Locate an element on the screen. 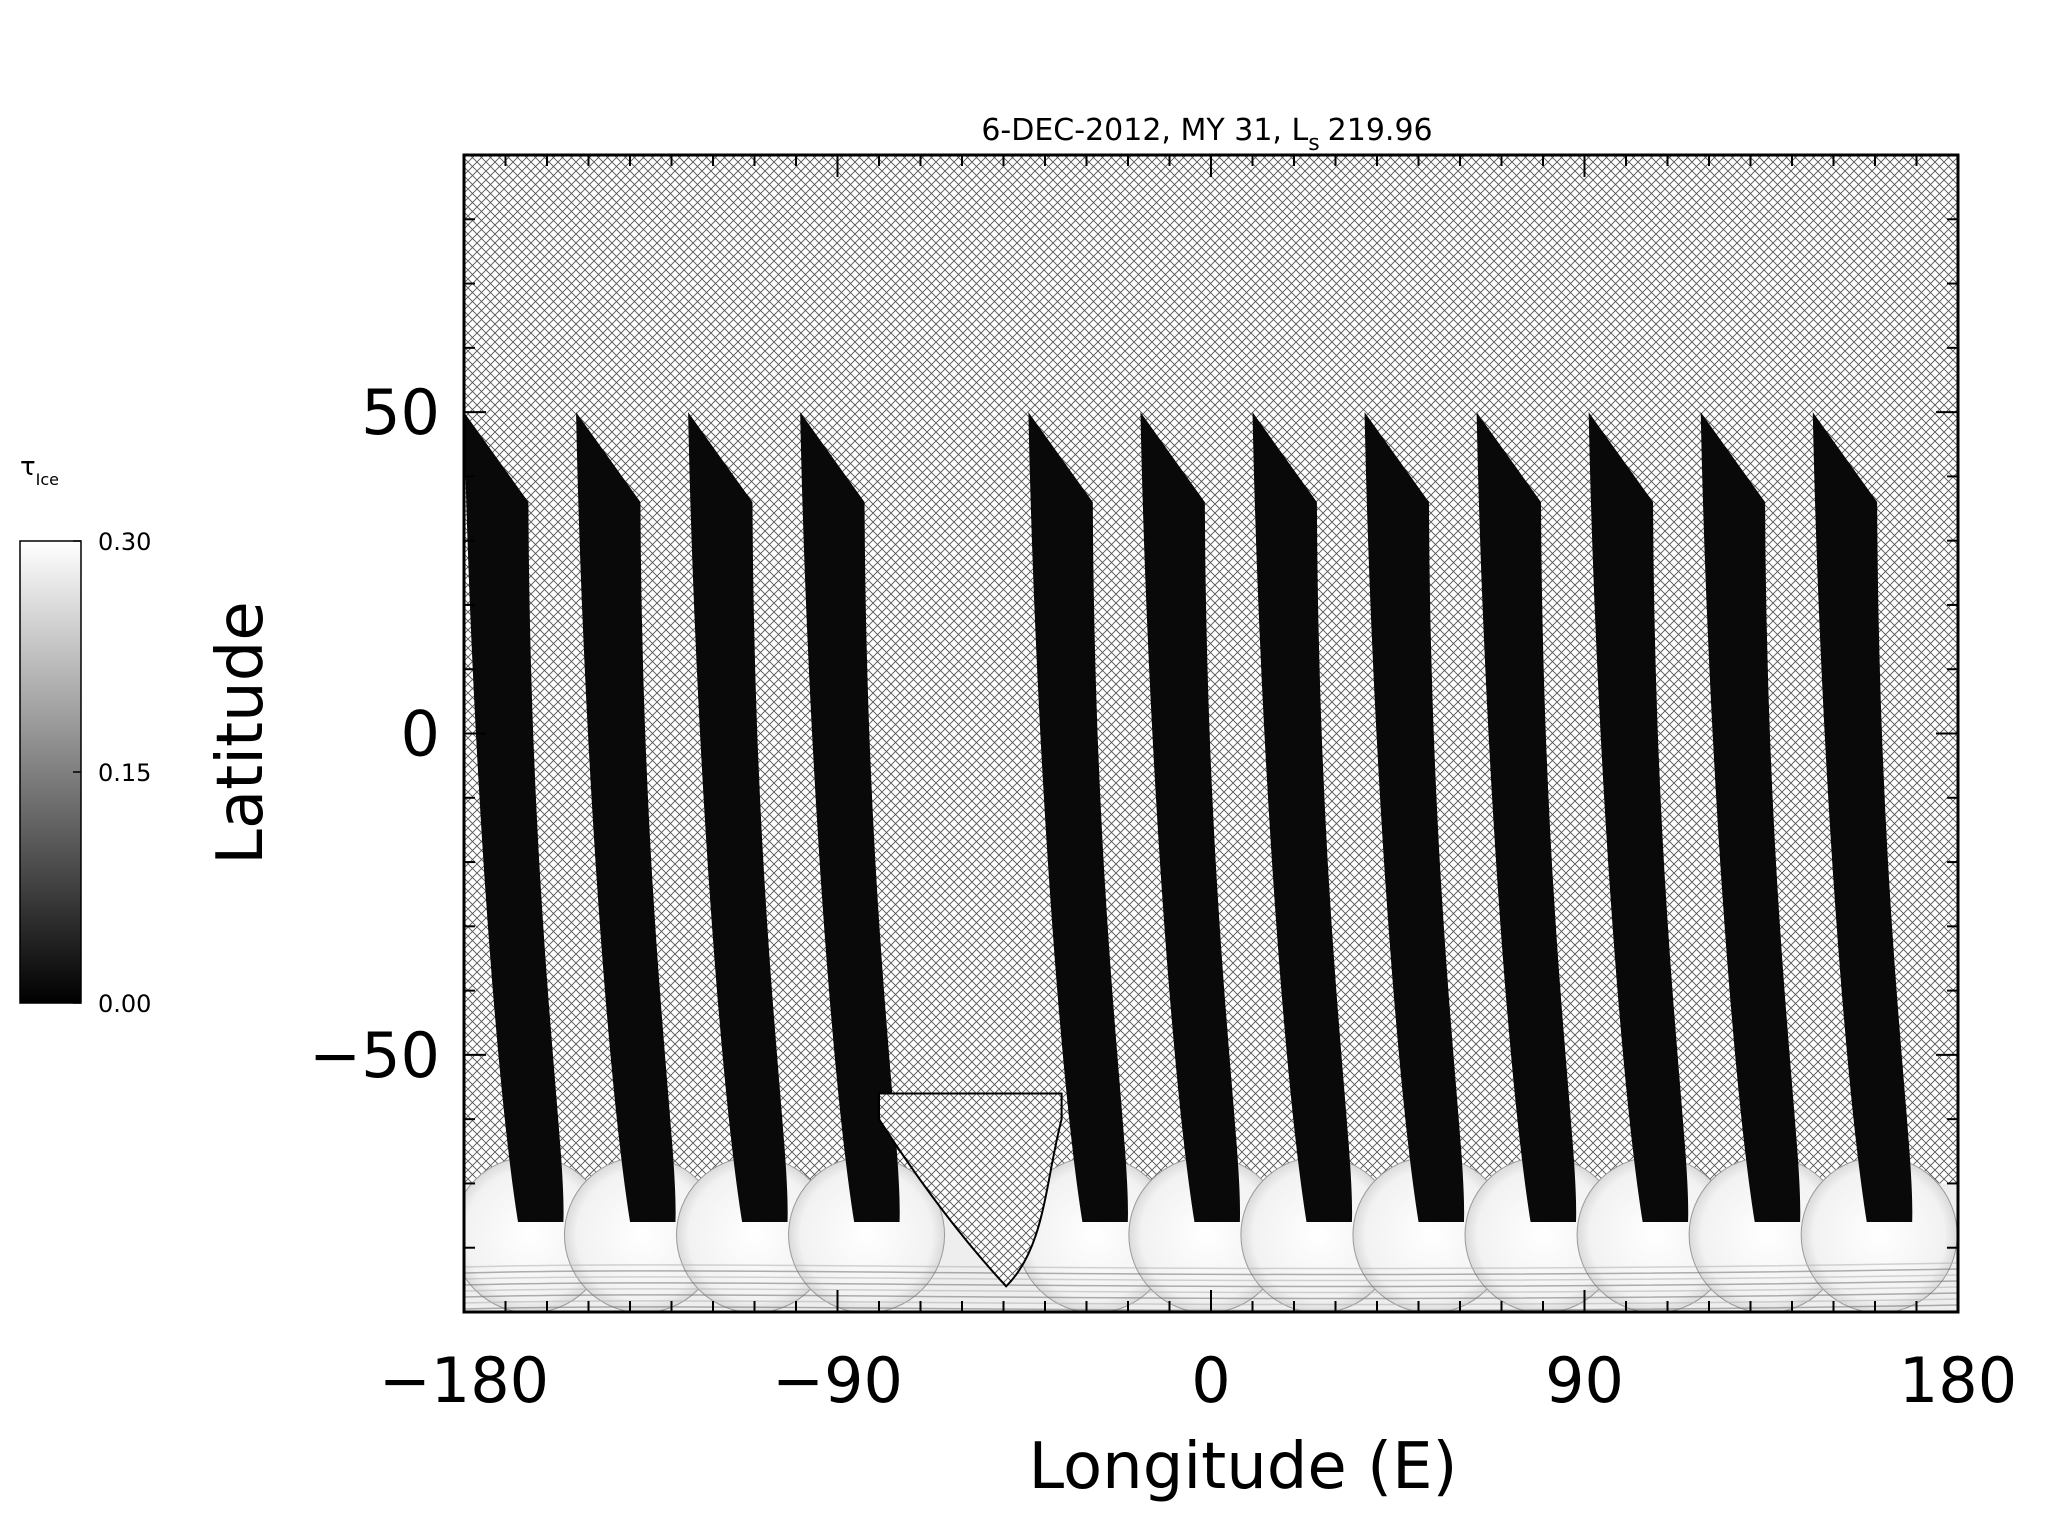  y-tick-label: 0 is located at coordinates (420, 734).